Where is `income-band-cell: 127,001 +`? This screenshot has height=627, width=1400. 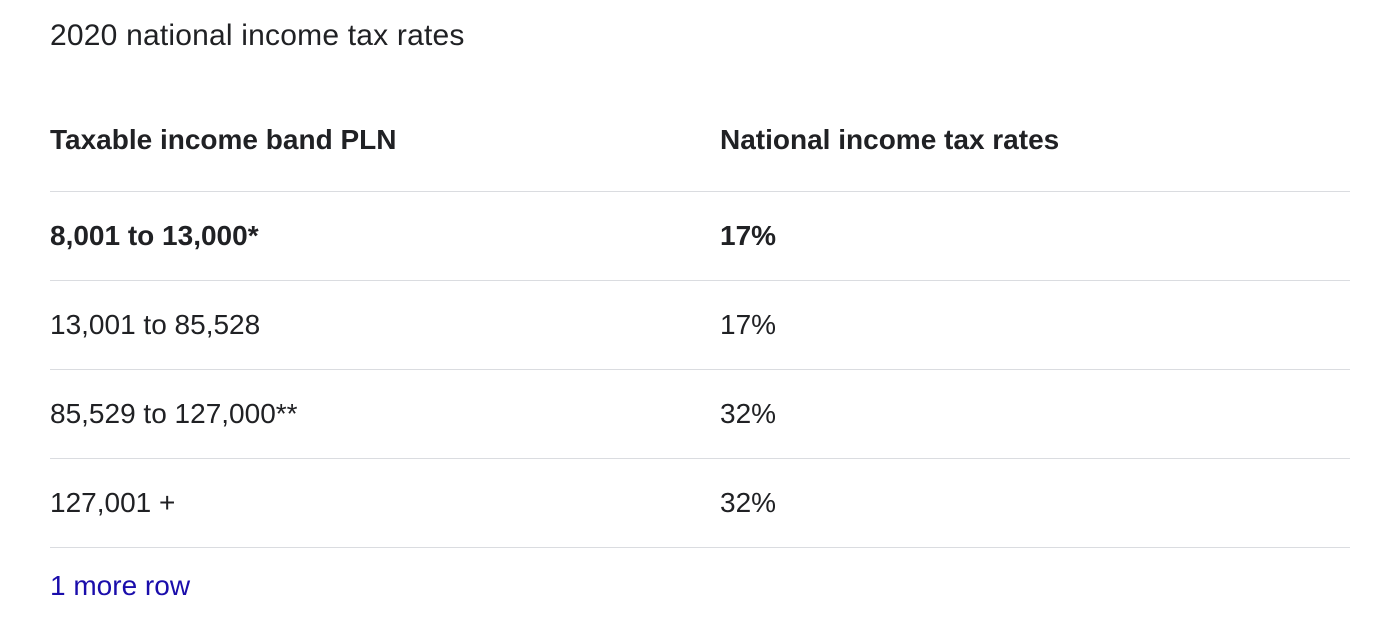 income-band-cell: 127,001 + is located at coordinates (385, 503).